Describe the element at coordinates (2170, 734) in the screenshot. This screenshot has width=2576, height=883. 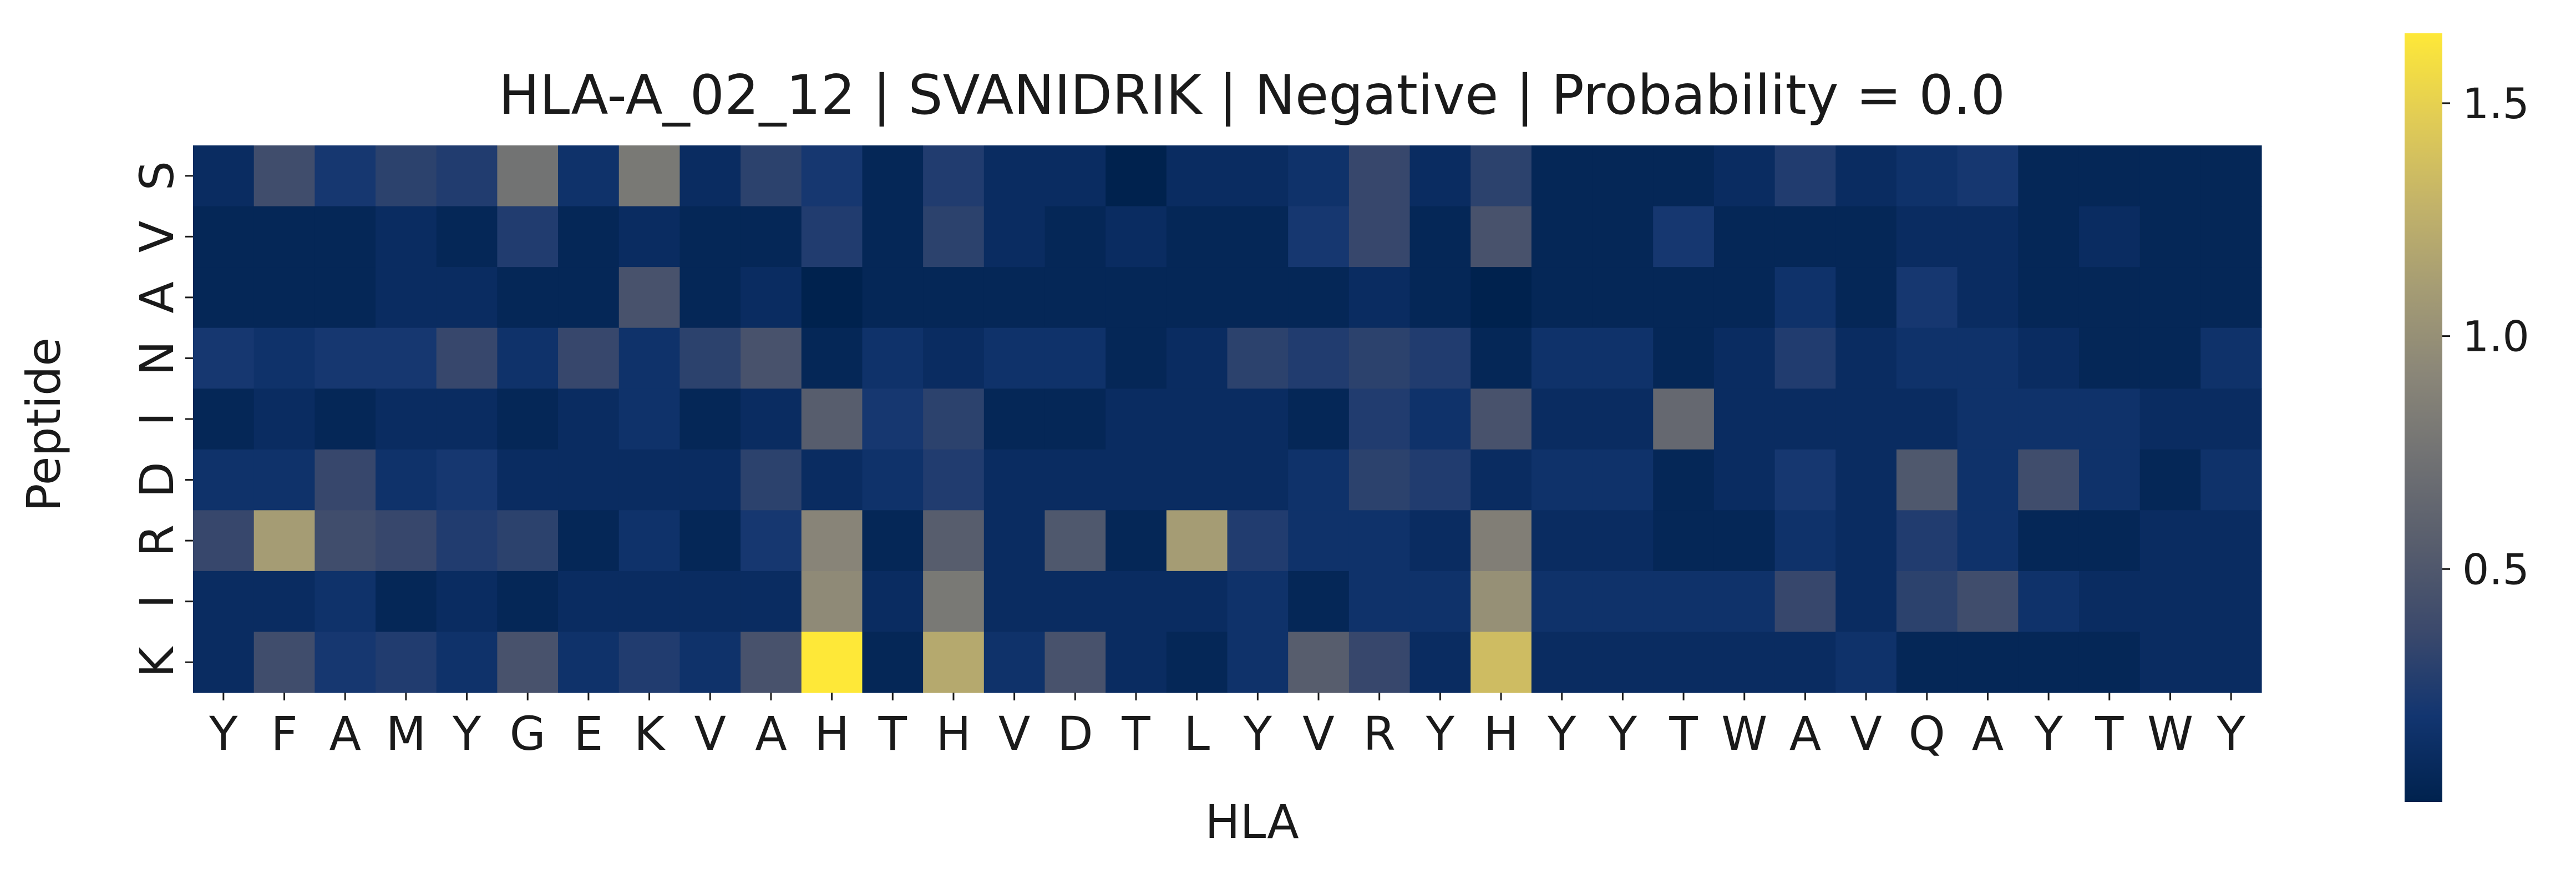
I see `x-tick-label: W` at that location.